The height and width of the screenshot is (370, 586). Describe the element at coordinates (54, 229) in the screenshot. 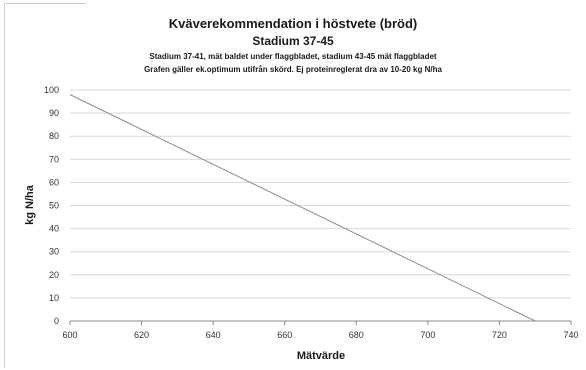

I see `y-tick-label-40: 40` at that location.